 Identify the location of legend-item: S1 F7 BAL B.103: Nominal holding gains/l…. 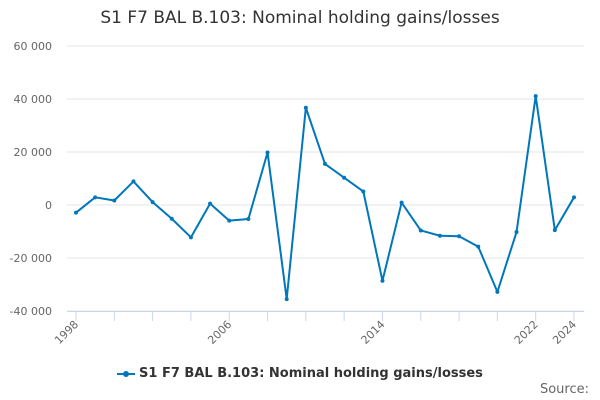
(300, 373).